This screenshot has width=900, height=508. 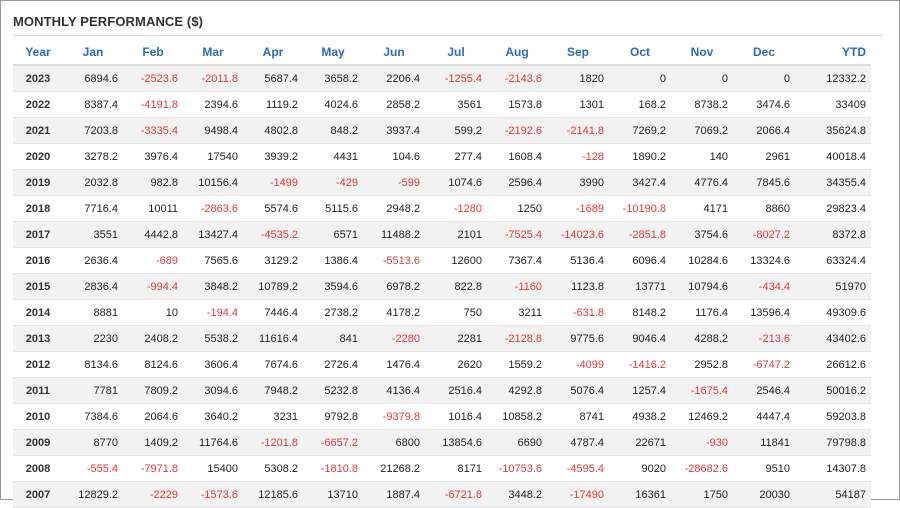 What do you see at coordinates (273, 286) in the screenshot?
I see `value-cell-apr: 10789.2` at bounding box center [273, 286].